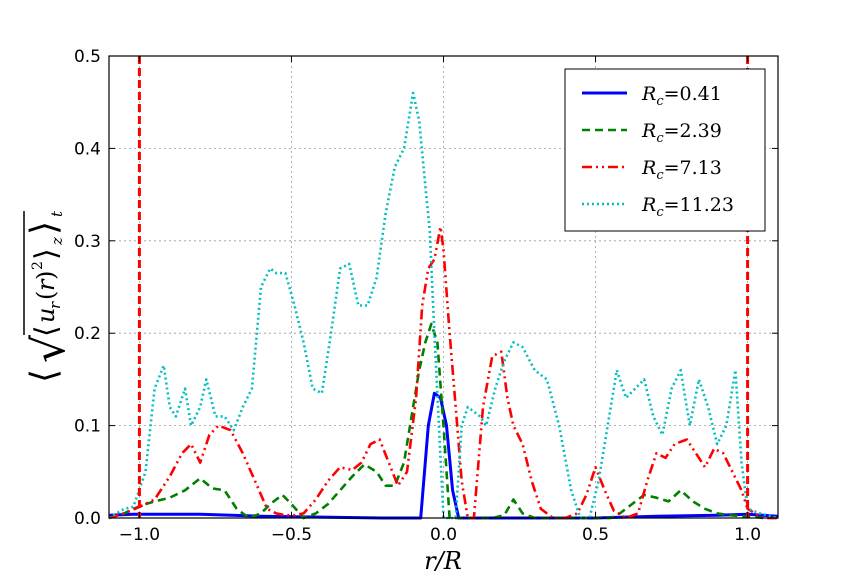 Image resolution: width=864 pixels, height=576 pixels. What do you see at coordinates (46, 331) in the screenshot?
I see `ylabel-inner-langle: ⟨` at bounding box center [46, 331].